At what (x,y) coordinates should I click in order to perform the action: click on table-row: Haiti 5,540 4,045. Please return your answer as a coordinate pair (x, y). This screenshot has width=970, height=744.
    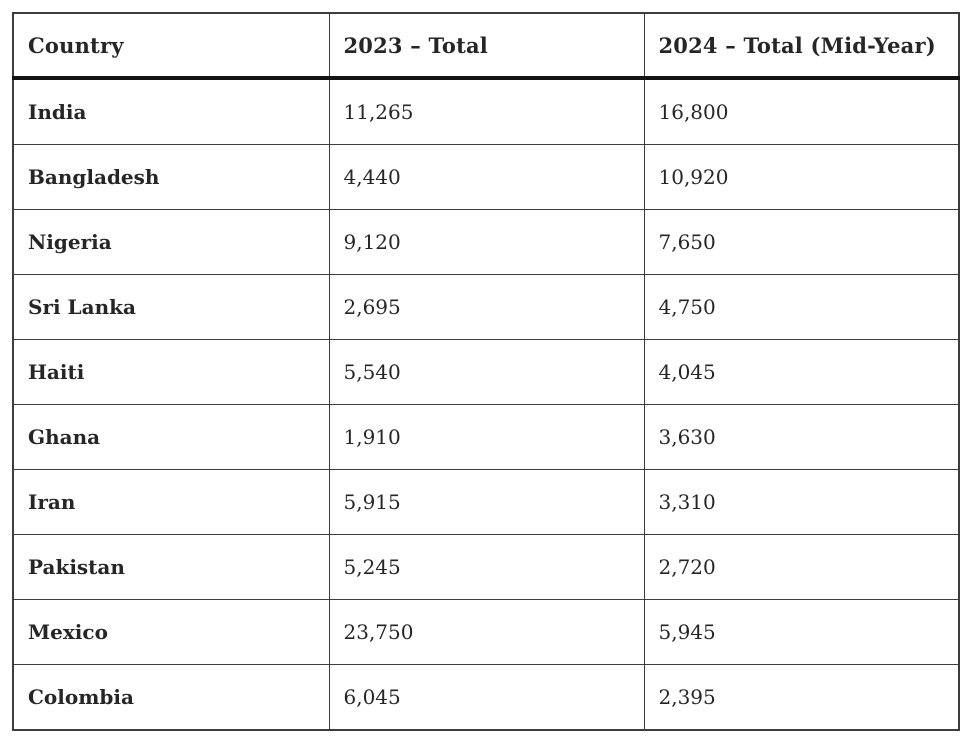
    Looking at the image, I should click on (486, 372).